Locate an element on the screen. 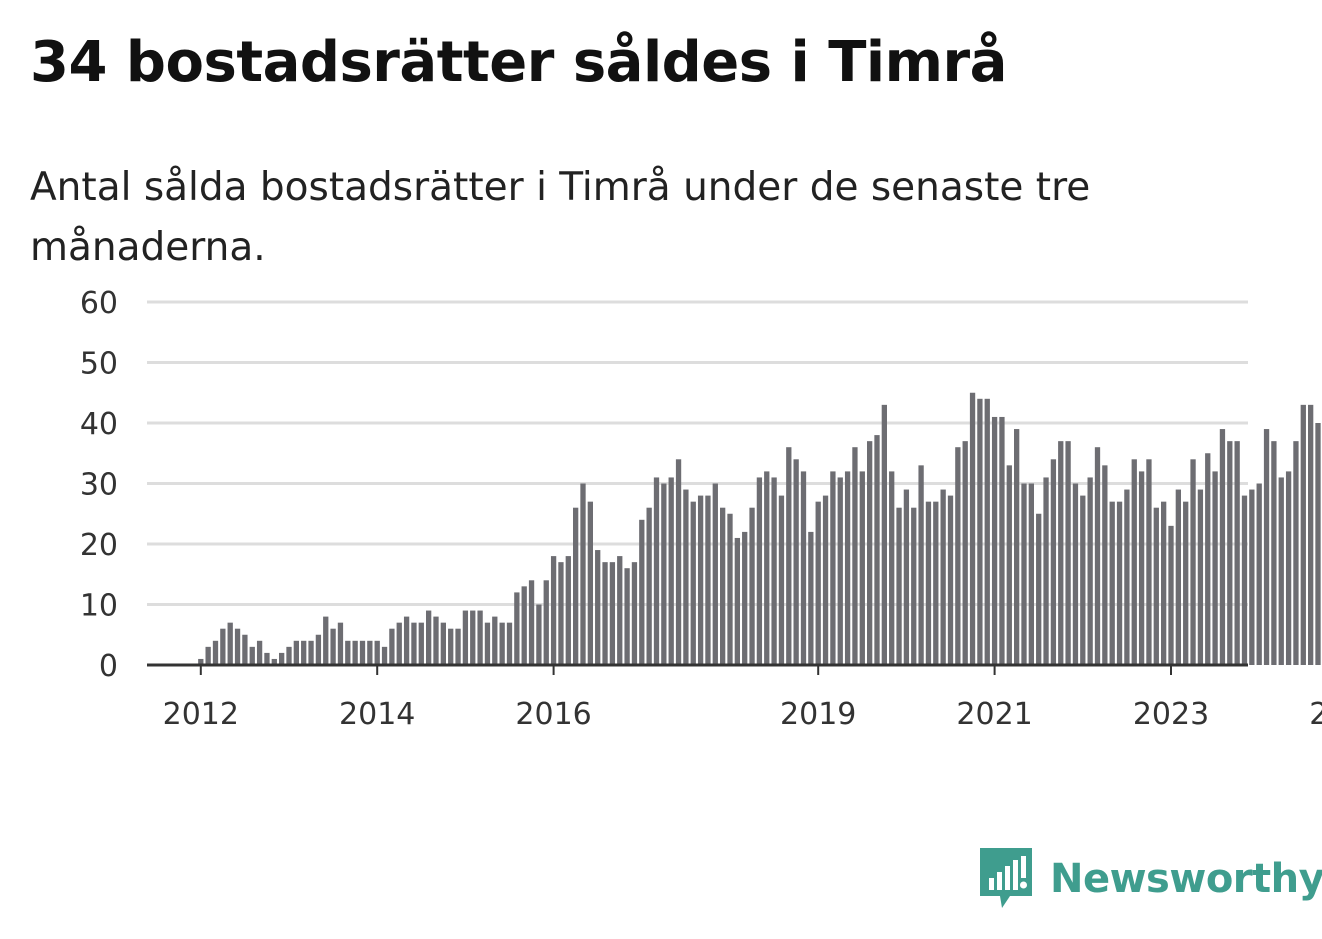  x-tick-label: 2019 is located at coordinates (818, 714).